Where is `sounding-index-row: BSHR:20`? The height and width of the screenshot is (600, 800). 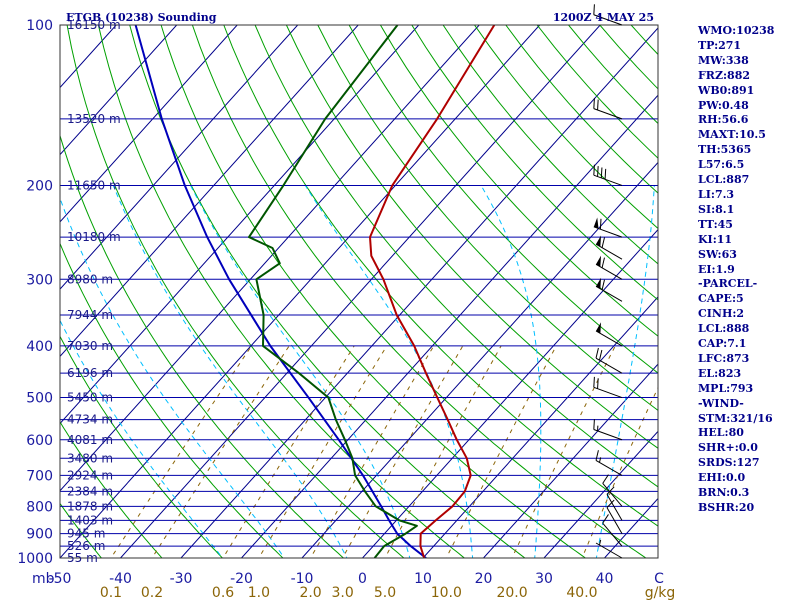
sounding-index-row: BSHR:20 is located at coordinates (726, 507).